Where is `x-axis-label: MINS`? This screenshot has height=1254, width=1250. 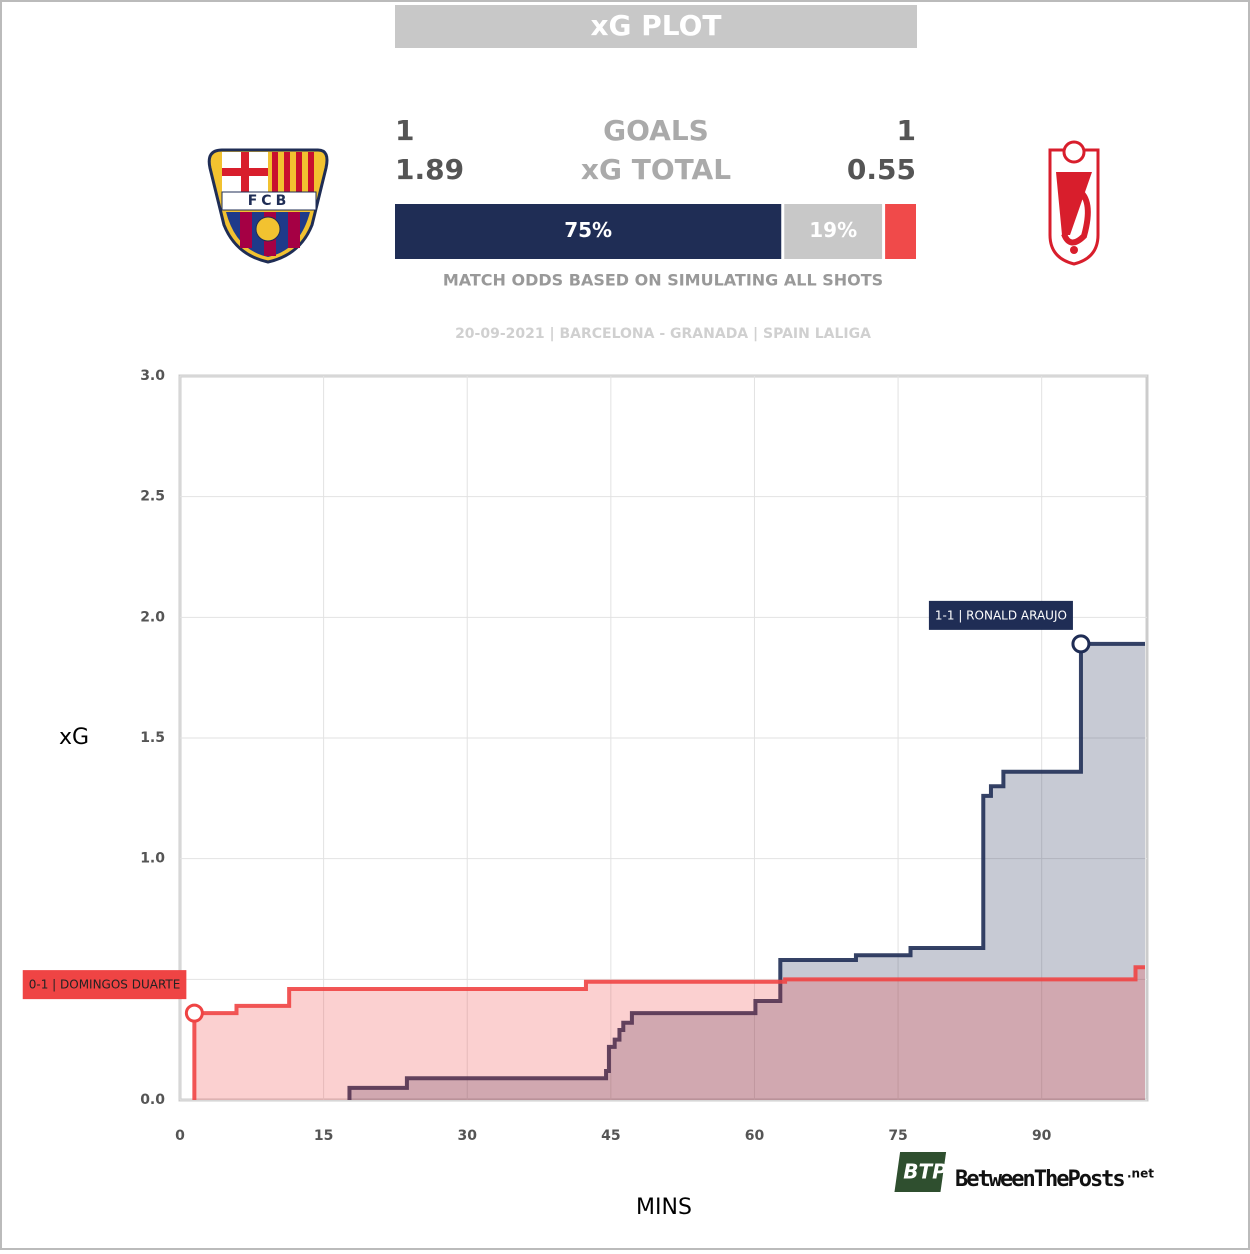 x-axis-label: MINS is located at coordinates (664, 1207).